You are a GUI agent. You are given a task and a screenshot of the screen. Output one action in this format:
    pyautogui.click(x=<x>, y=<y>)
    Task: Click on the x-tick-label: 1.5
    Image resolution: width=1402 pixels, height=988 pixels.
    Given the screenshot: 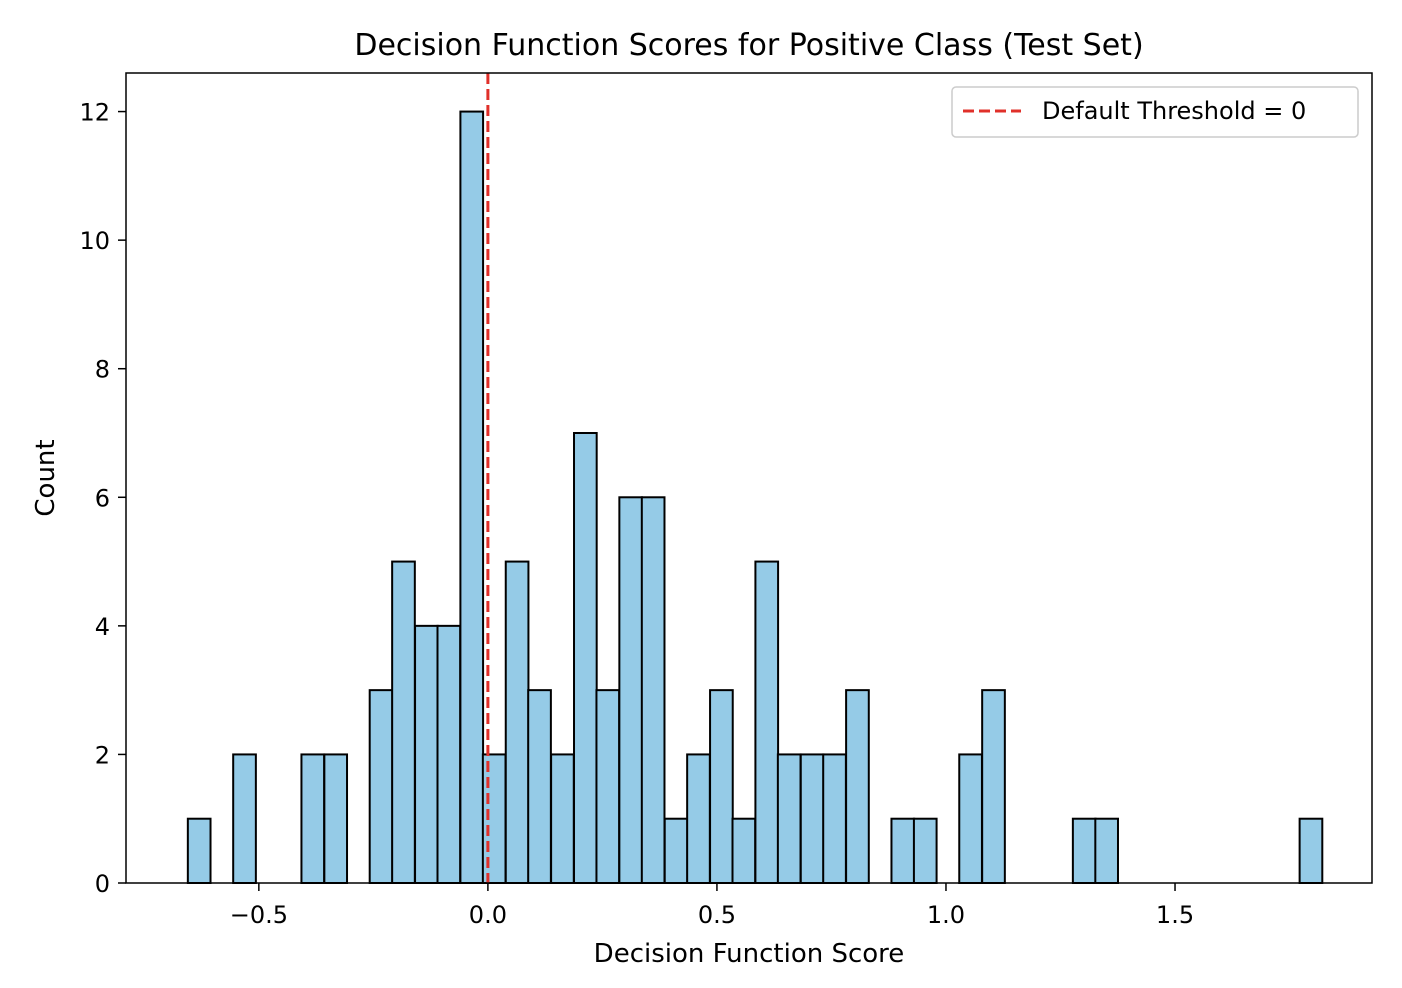 What is the action you would take?
    pyautogui.click(x=1175, y=915)
    